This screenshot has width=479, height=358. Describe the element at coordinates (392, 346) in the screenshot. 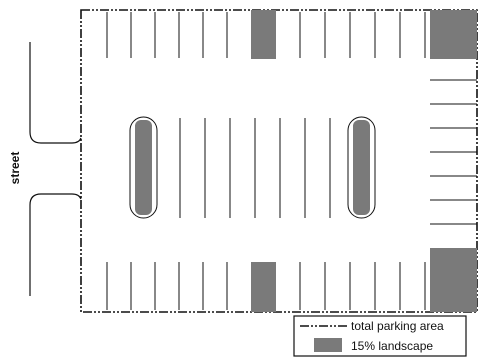

I see `legend-landscape-label: 15% landscape` at that location.